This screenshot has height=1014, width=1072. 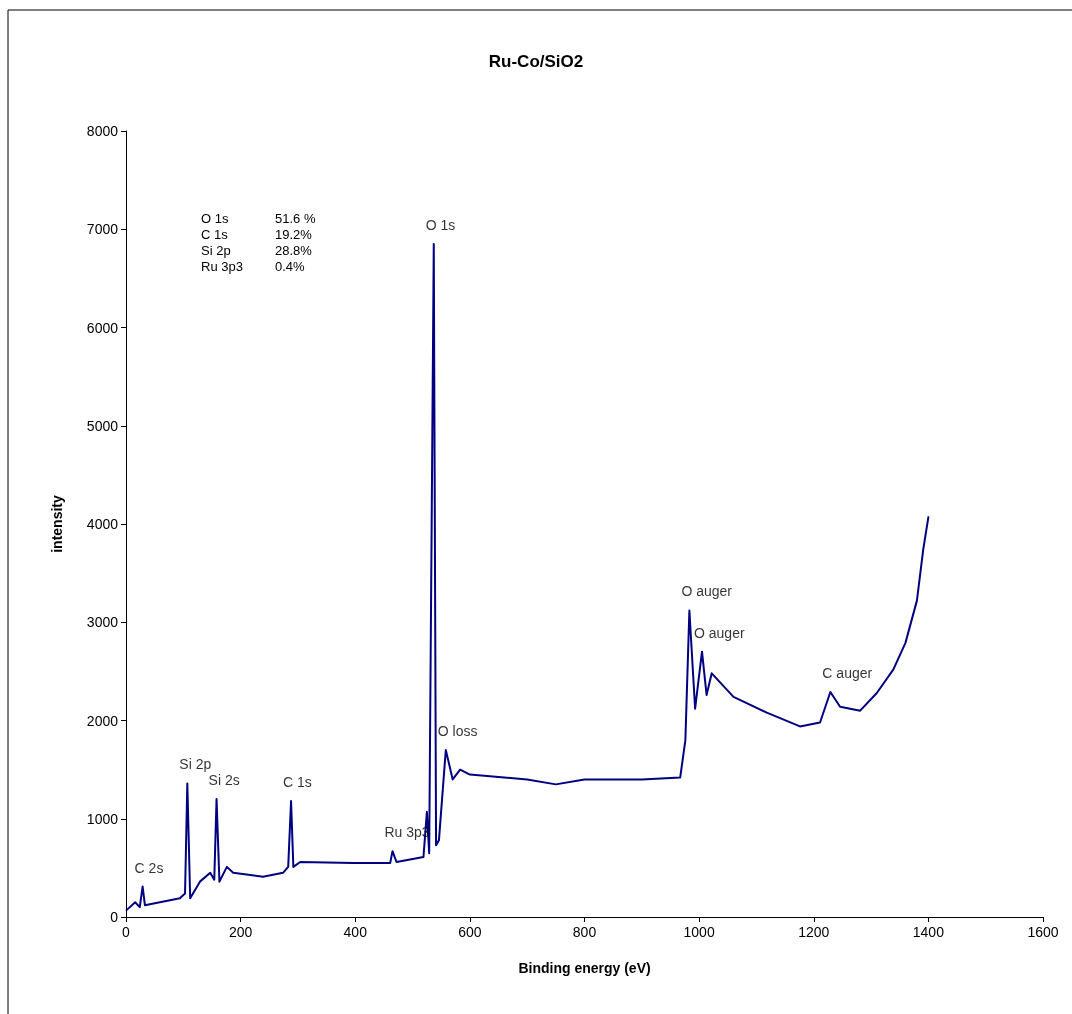 What do you see at coordinates (814, 932) in the screenshot?
I see `x-tick-label: 1200` at bounding box center [814, 932].